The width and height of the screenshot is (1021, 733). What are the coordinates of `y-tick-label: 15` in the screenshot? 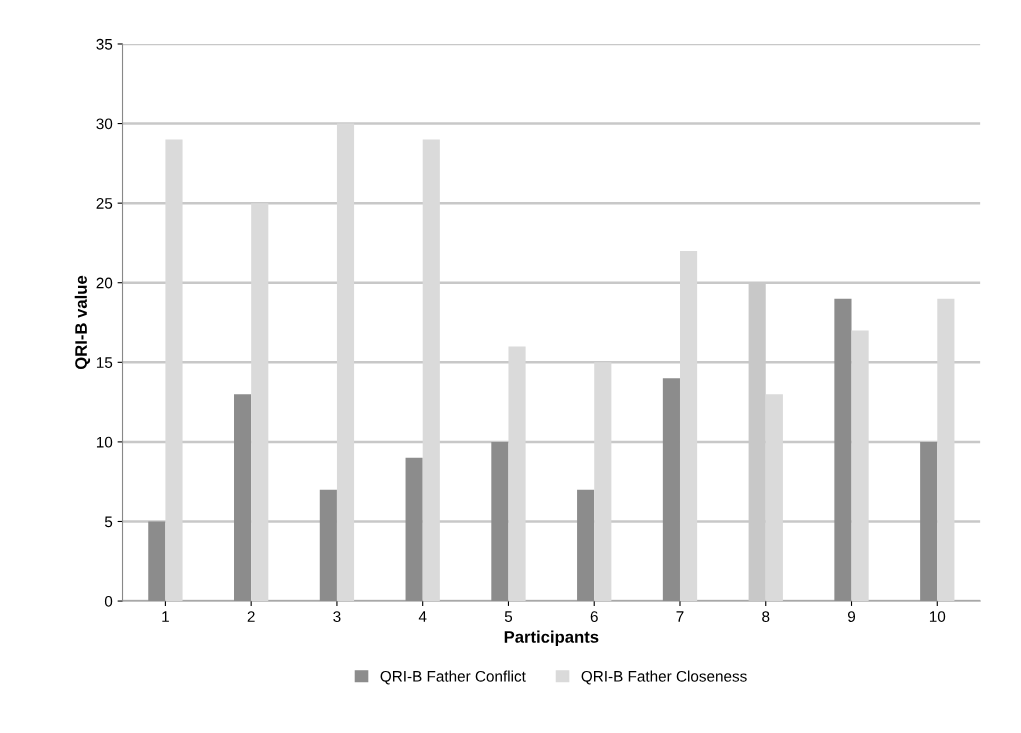 It's located at (104, 362).